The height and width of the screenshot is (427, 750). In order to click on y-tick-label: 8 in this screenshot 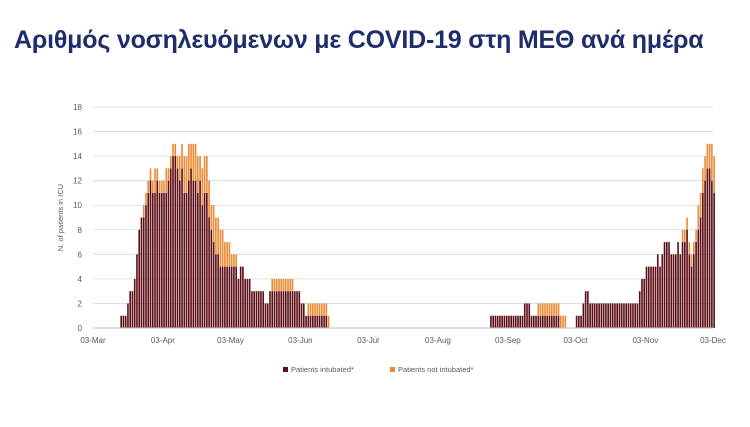, I will do `click(80, 230)`.